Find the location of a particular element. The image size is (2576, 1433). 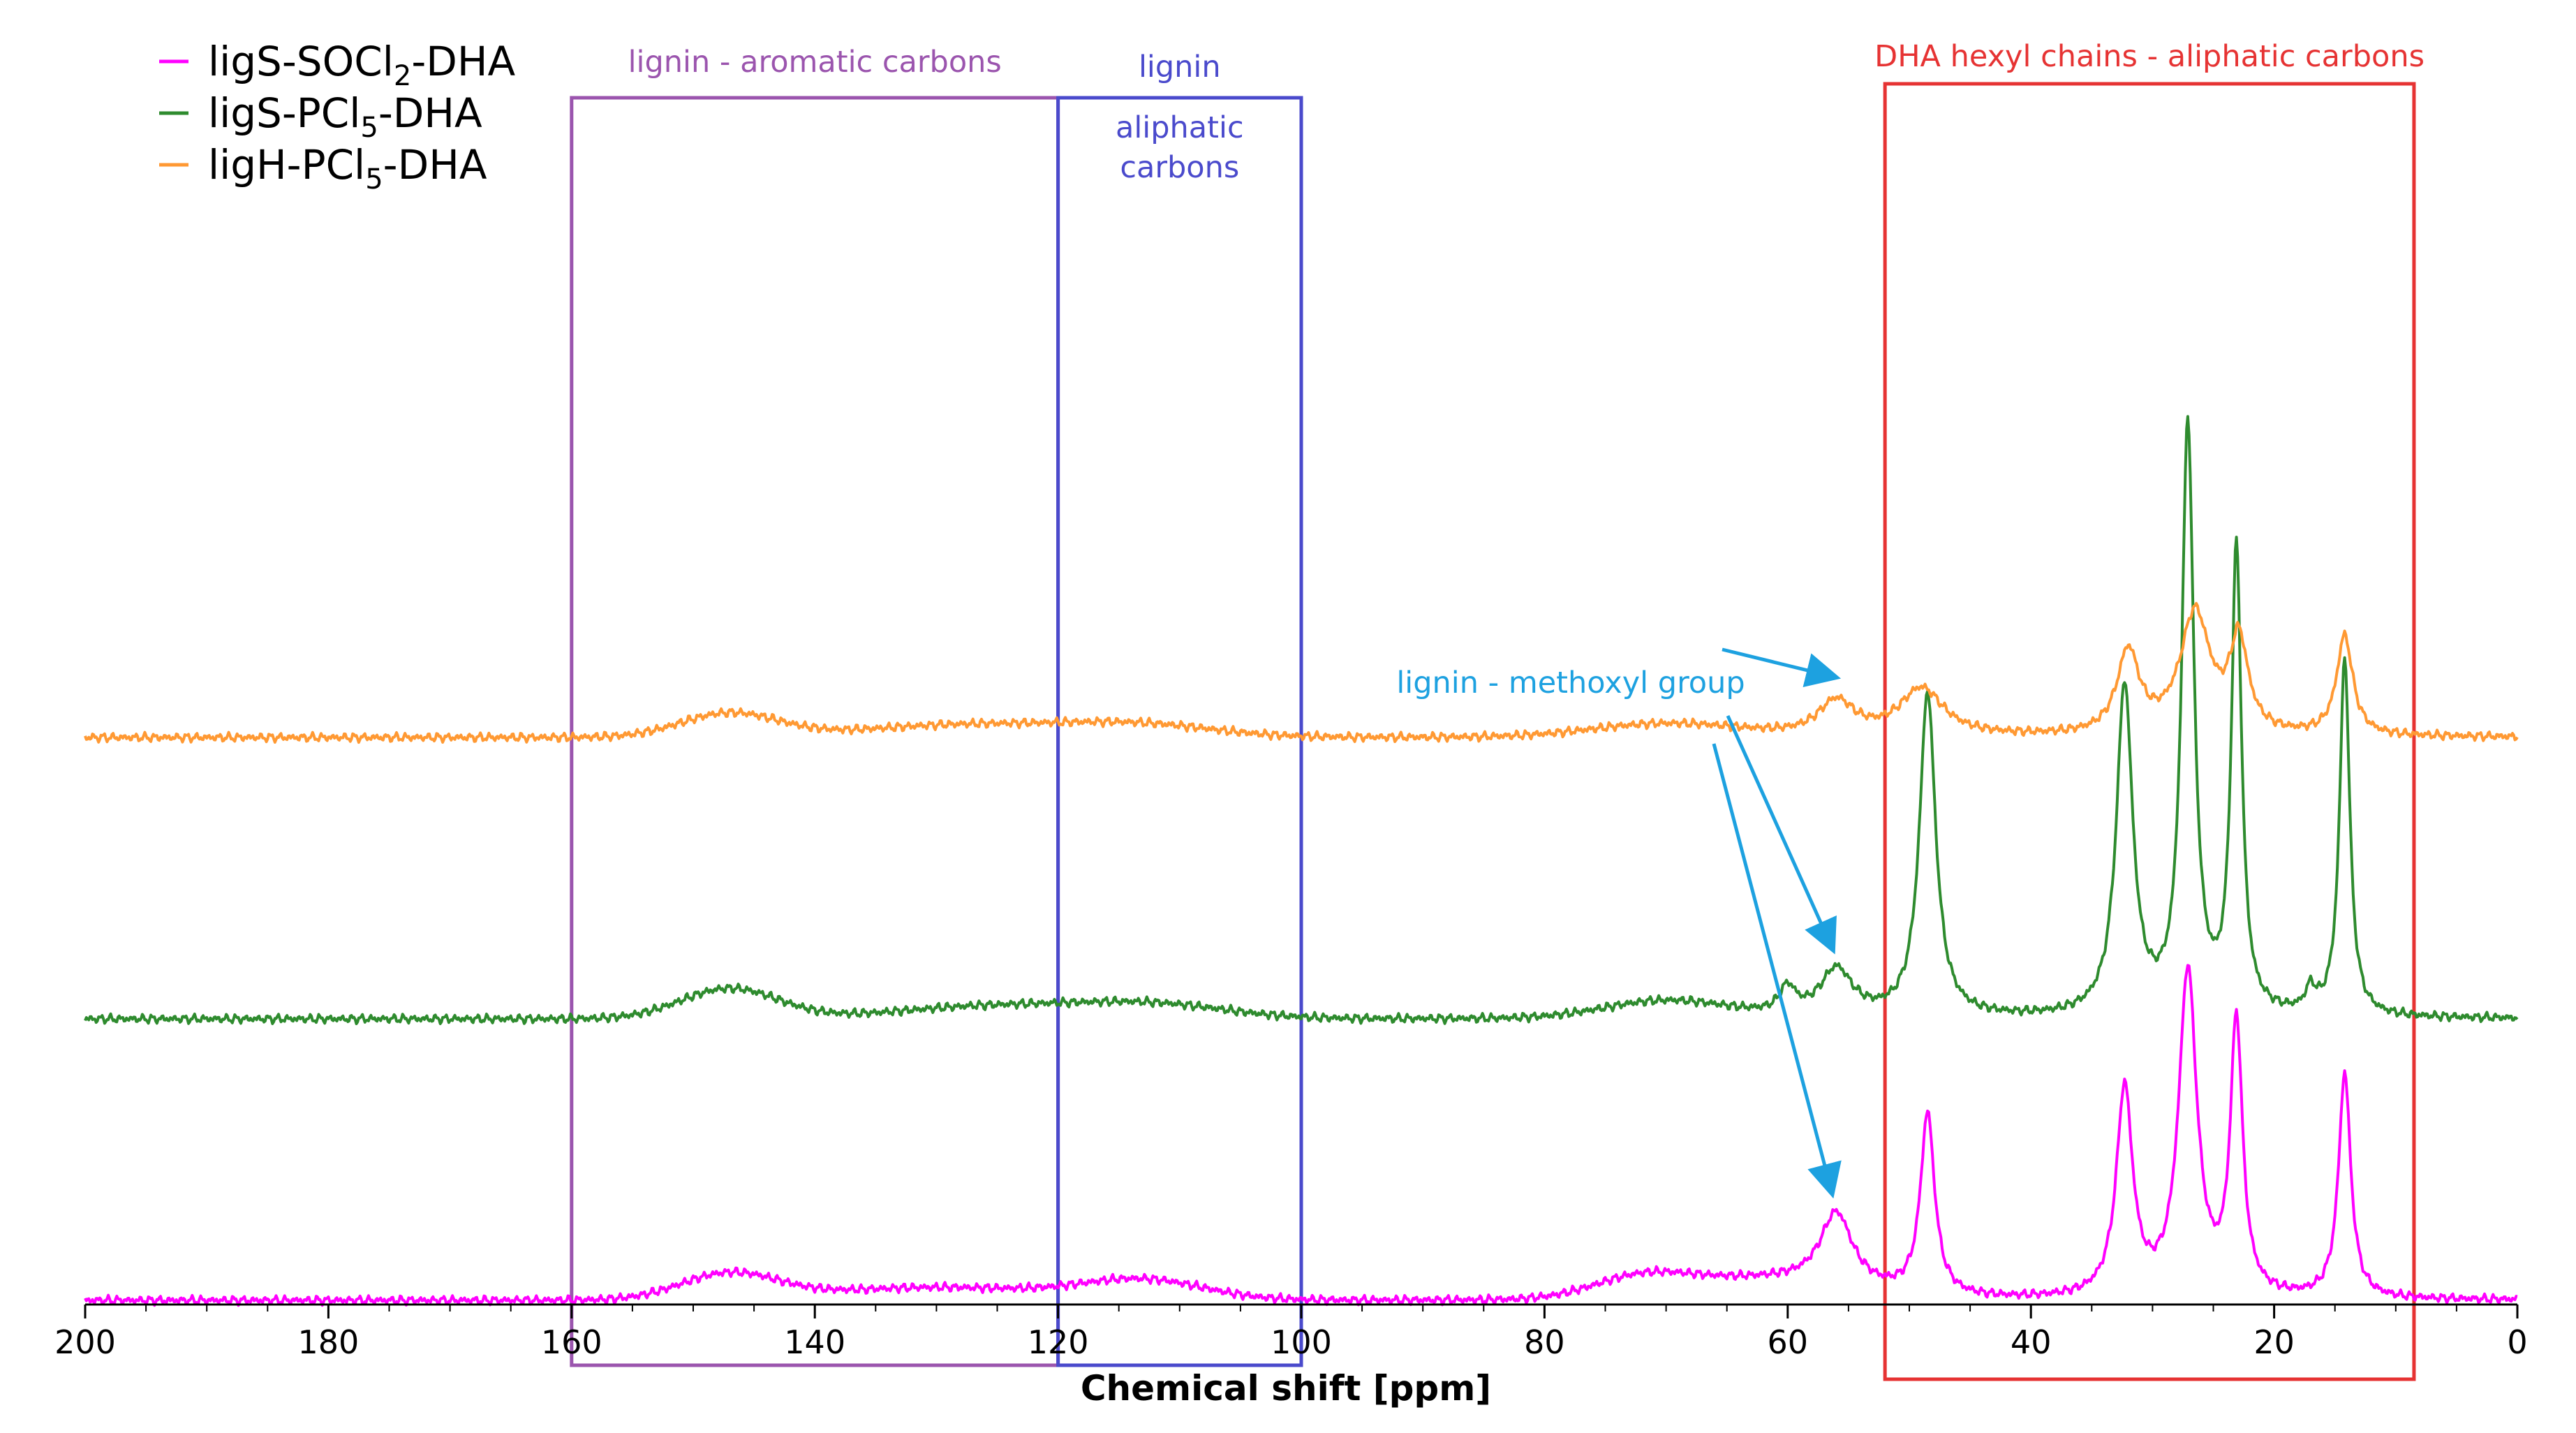

x-tick-label-0: 0 is located at coordinates (2517, 1342).